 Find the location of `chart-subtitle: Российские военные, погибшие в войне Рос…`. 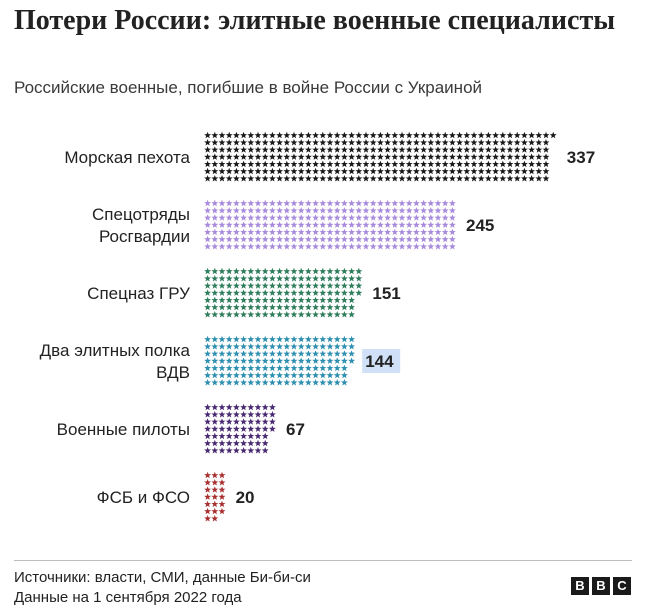

chart-subtitle: Российские военные, погибшие в войне Рос… is located at coordinates (248, 87).